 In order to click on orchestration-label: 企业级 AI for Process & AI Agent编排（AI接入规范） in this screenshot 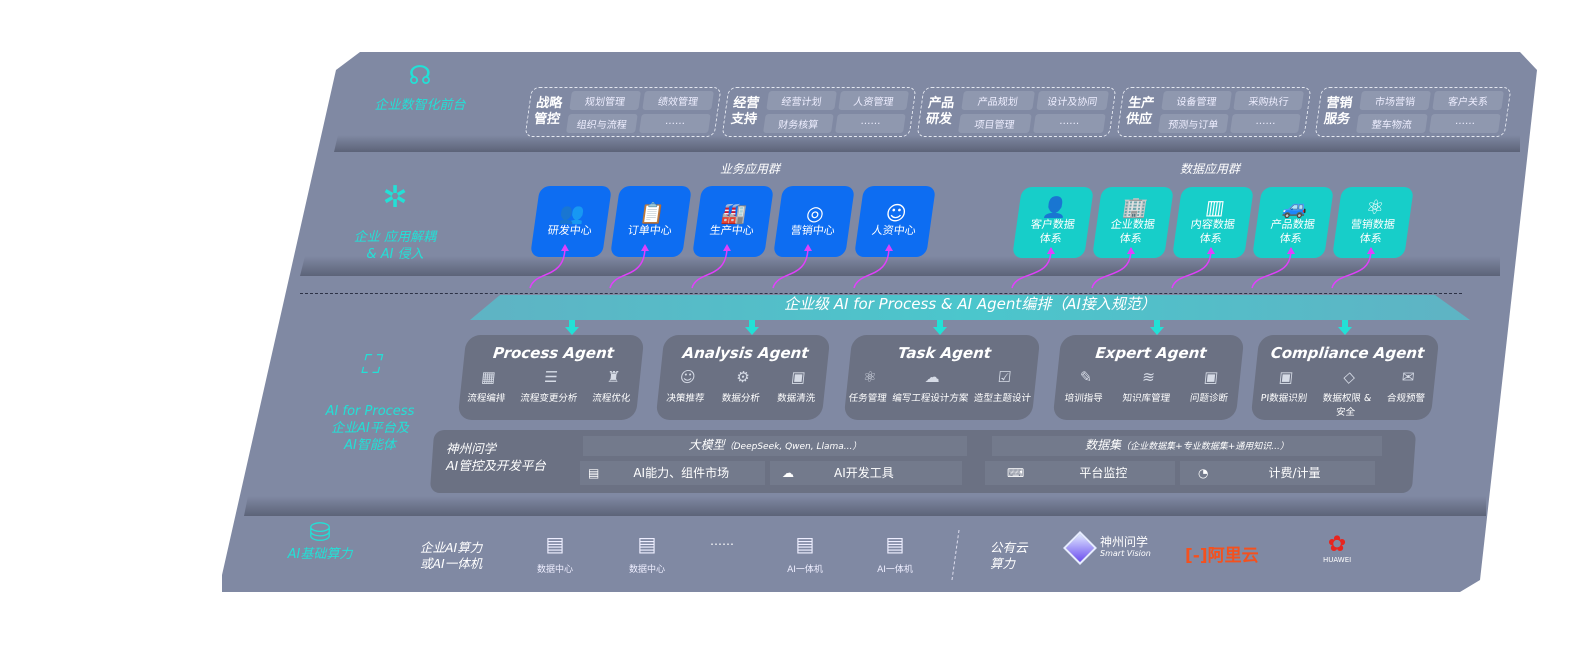, I will do `click(970, 304)`.